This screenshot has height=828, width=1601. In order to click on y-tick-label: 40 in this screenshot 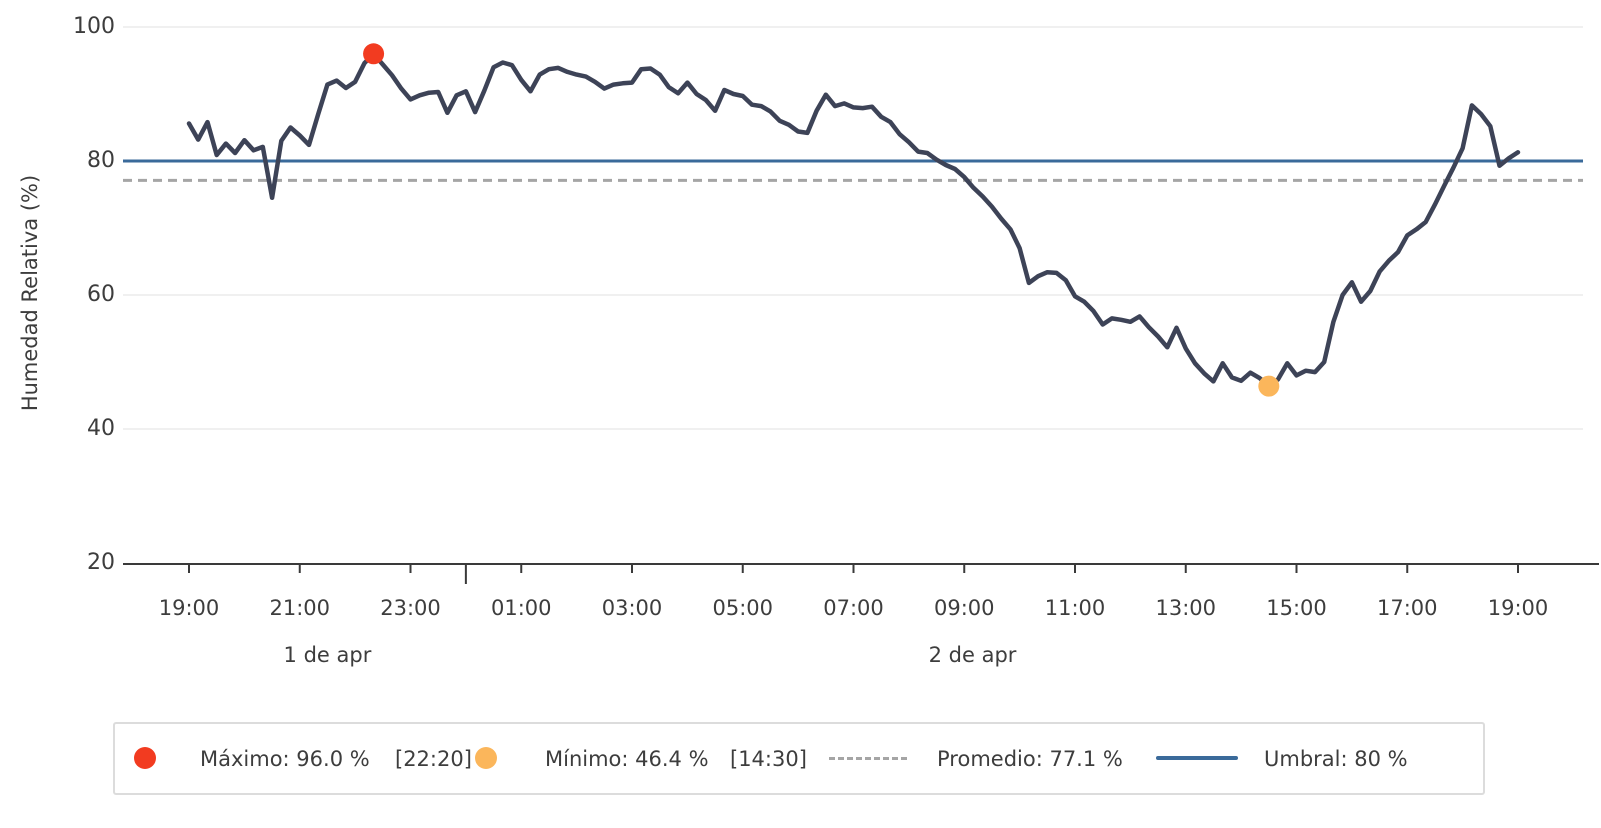, I will do `click(101, 428)`.